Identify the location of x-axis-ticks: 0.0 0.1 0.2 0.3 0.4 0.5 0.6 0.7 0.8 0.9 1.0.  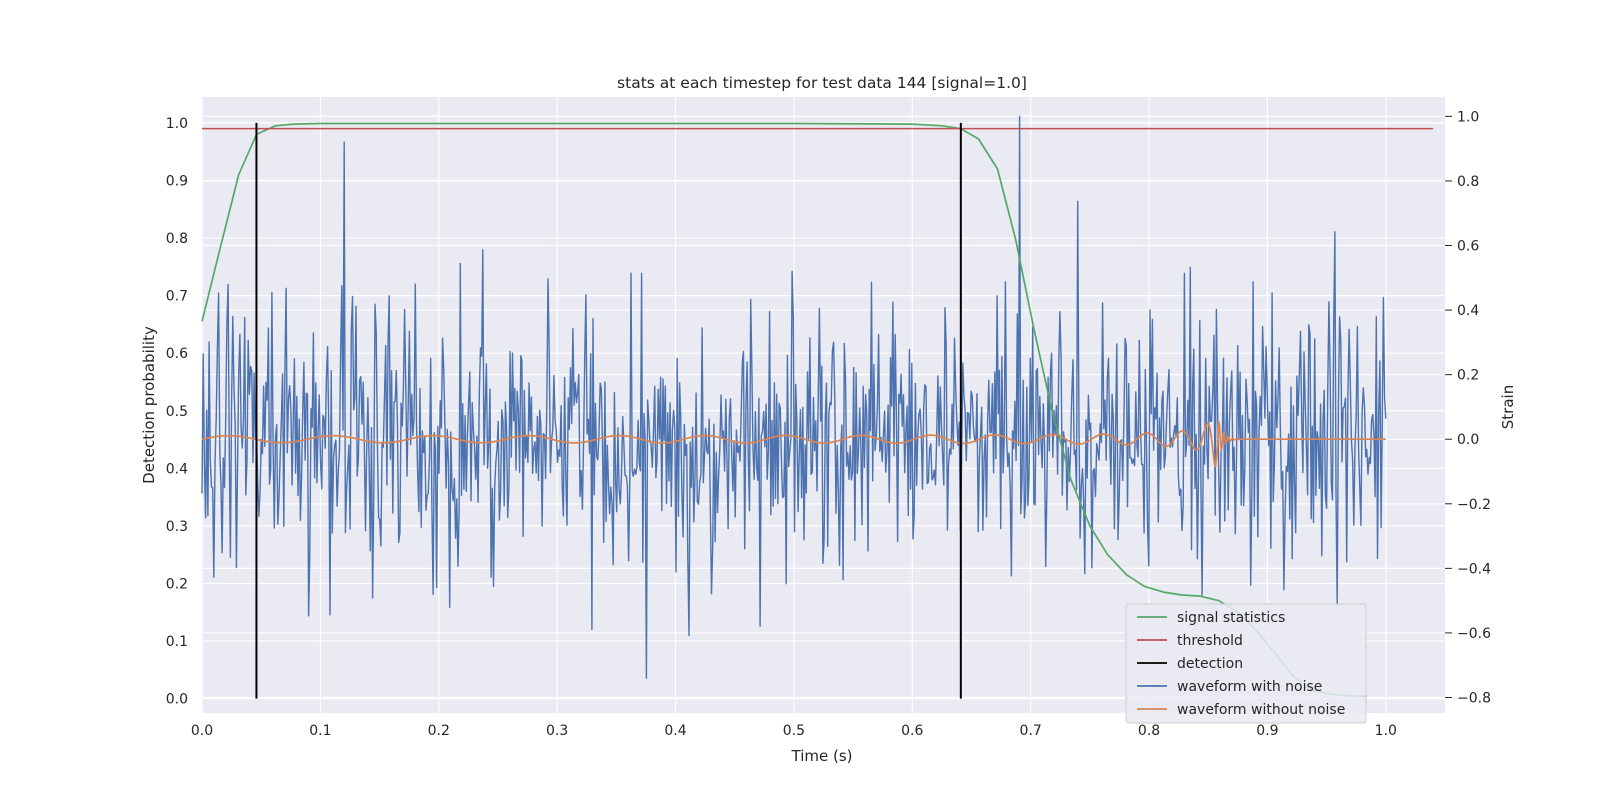
(794, 731).